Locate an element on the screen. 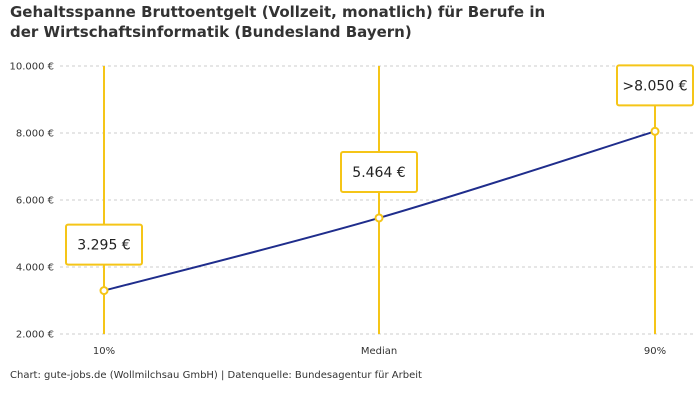 This screenshot has height=400, width=700. y-tick-label: 8.000 € is located at coordinates (35, 134).